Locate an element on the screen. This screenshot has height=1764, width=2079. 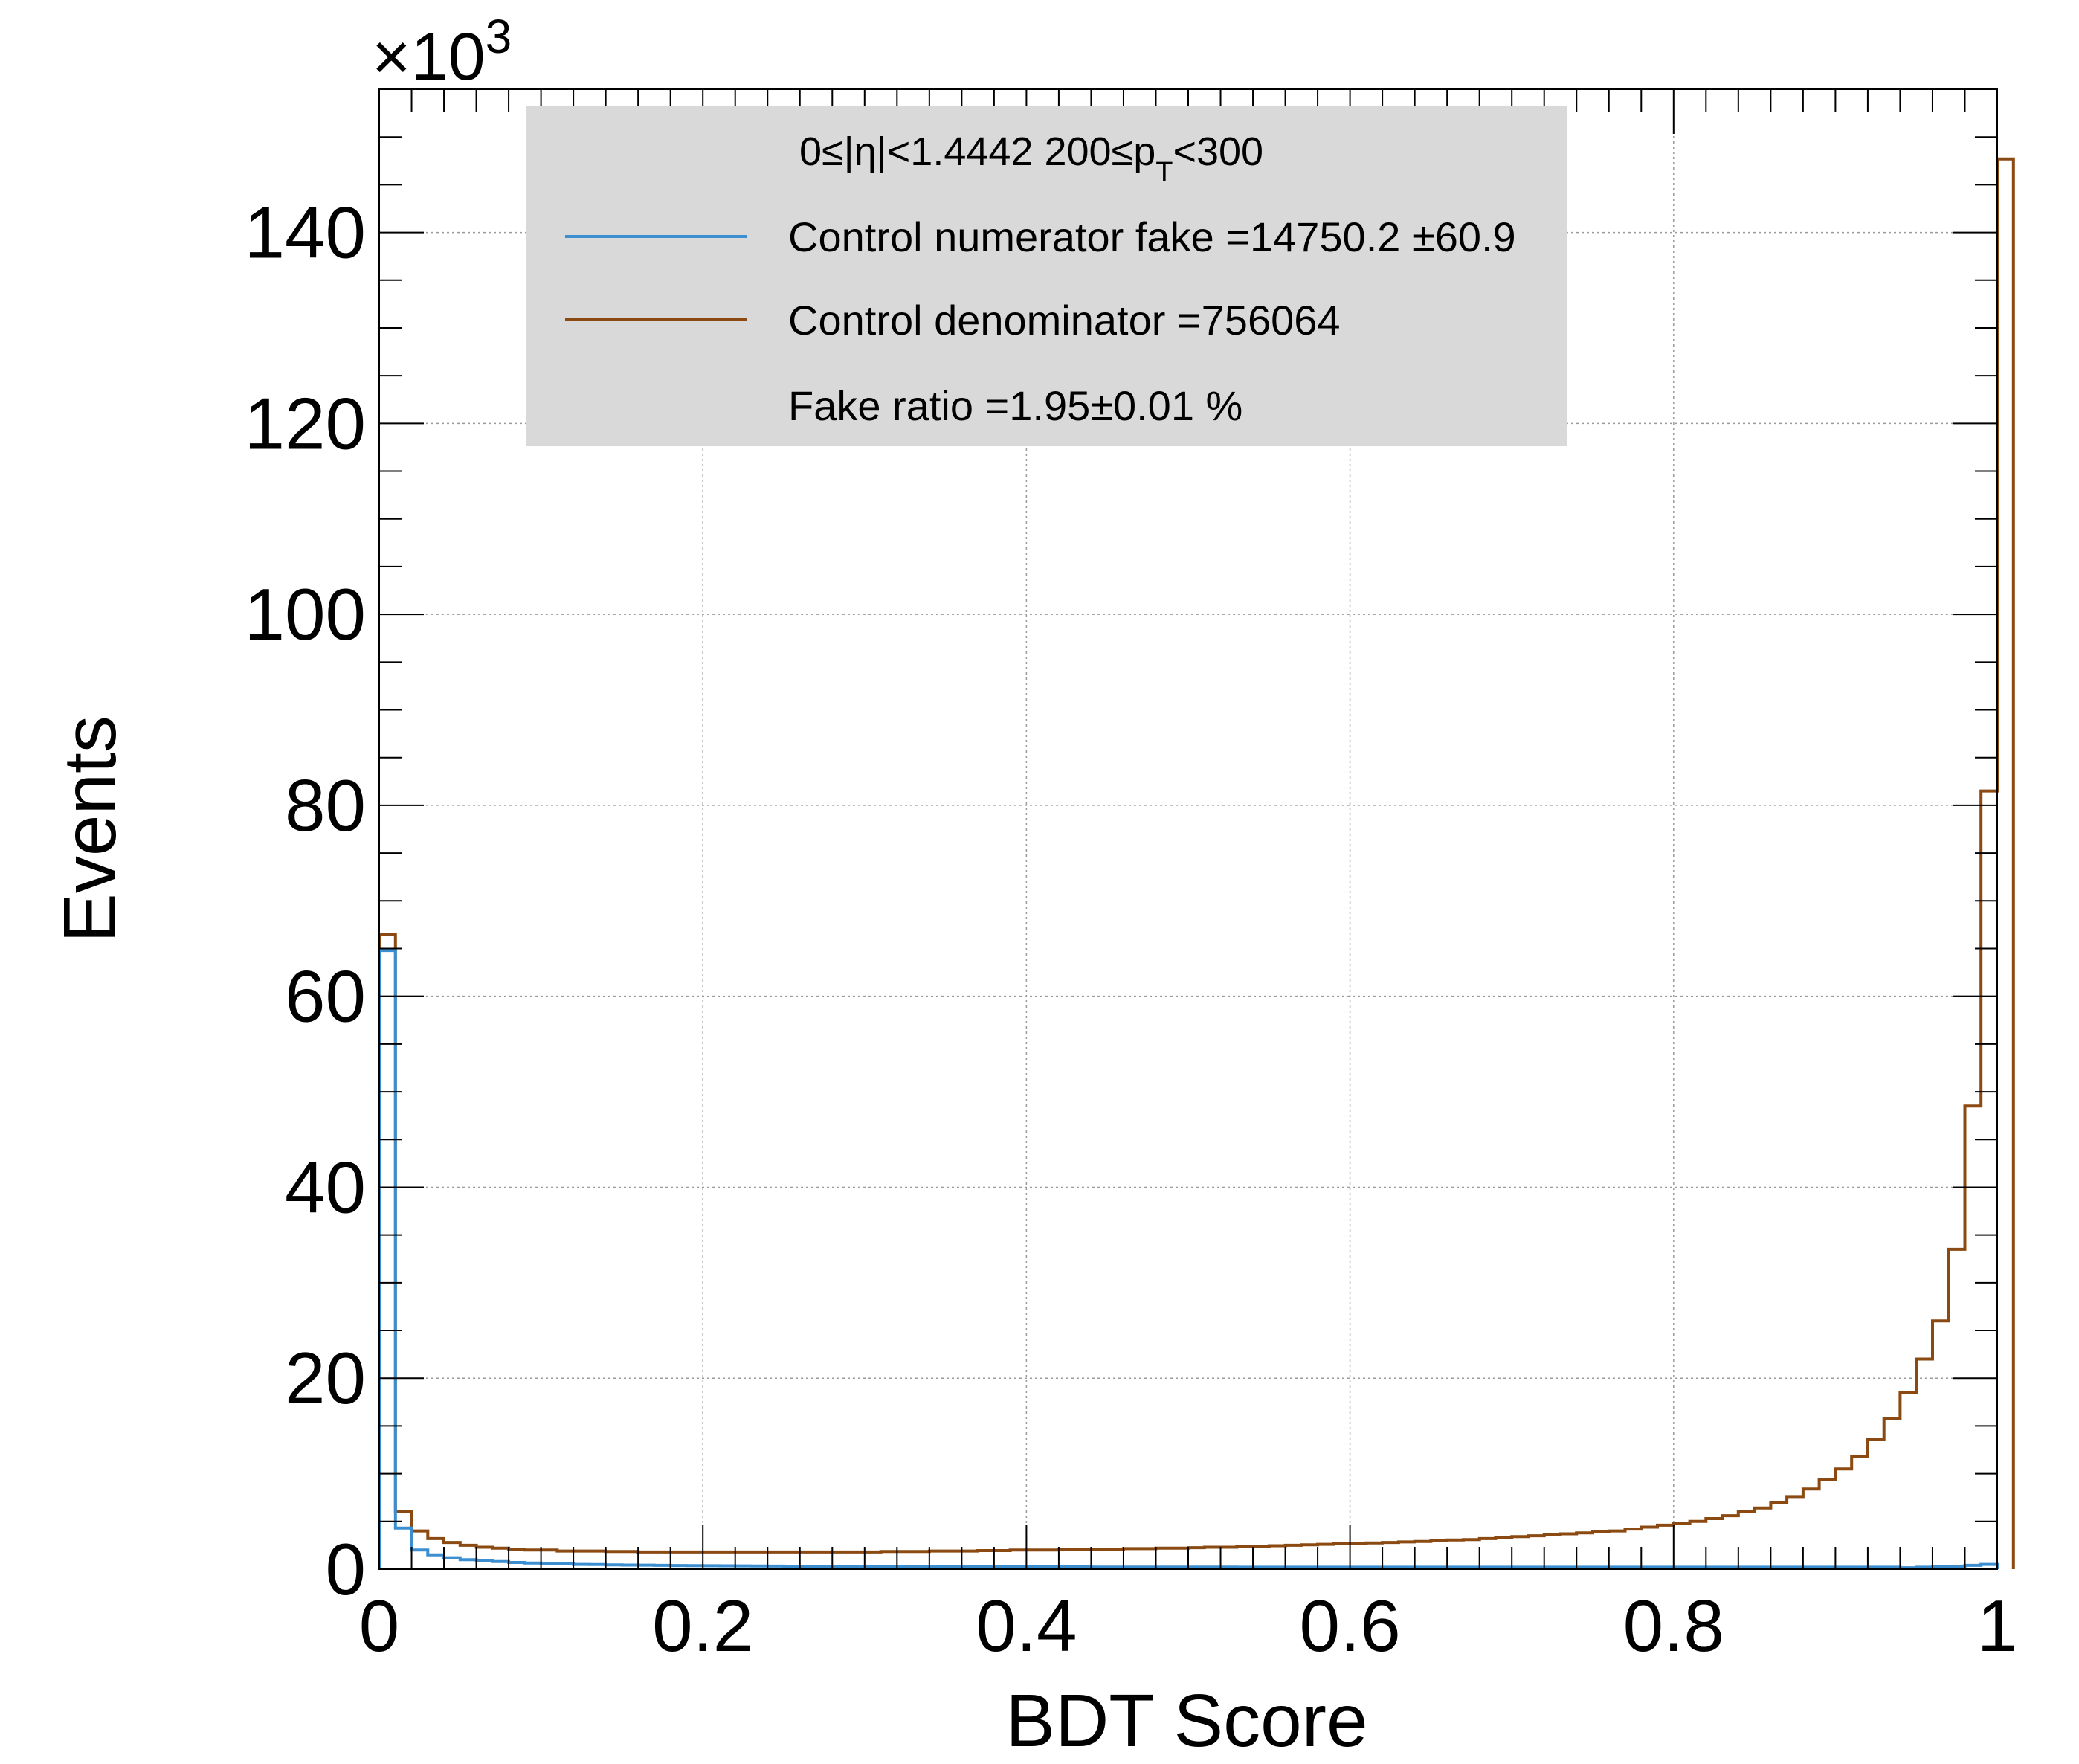
y-multiplier: ×10³ is located at coordinates (442, 52).